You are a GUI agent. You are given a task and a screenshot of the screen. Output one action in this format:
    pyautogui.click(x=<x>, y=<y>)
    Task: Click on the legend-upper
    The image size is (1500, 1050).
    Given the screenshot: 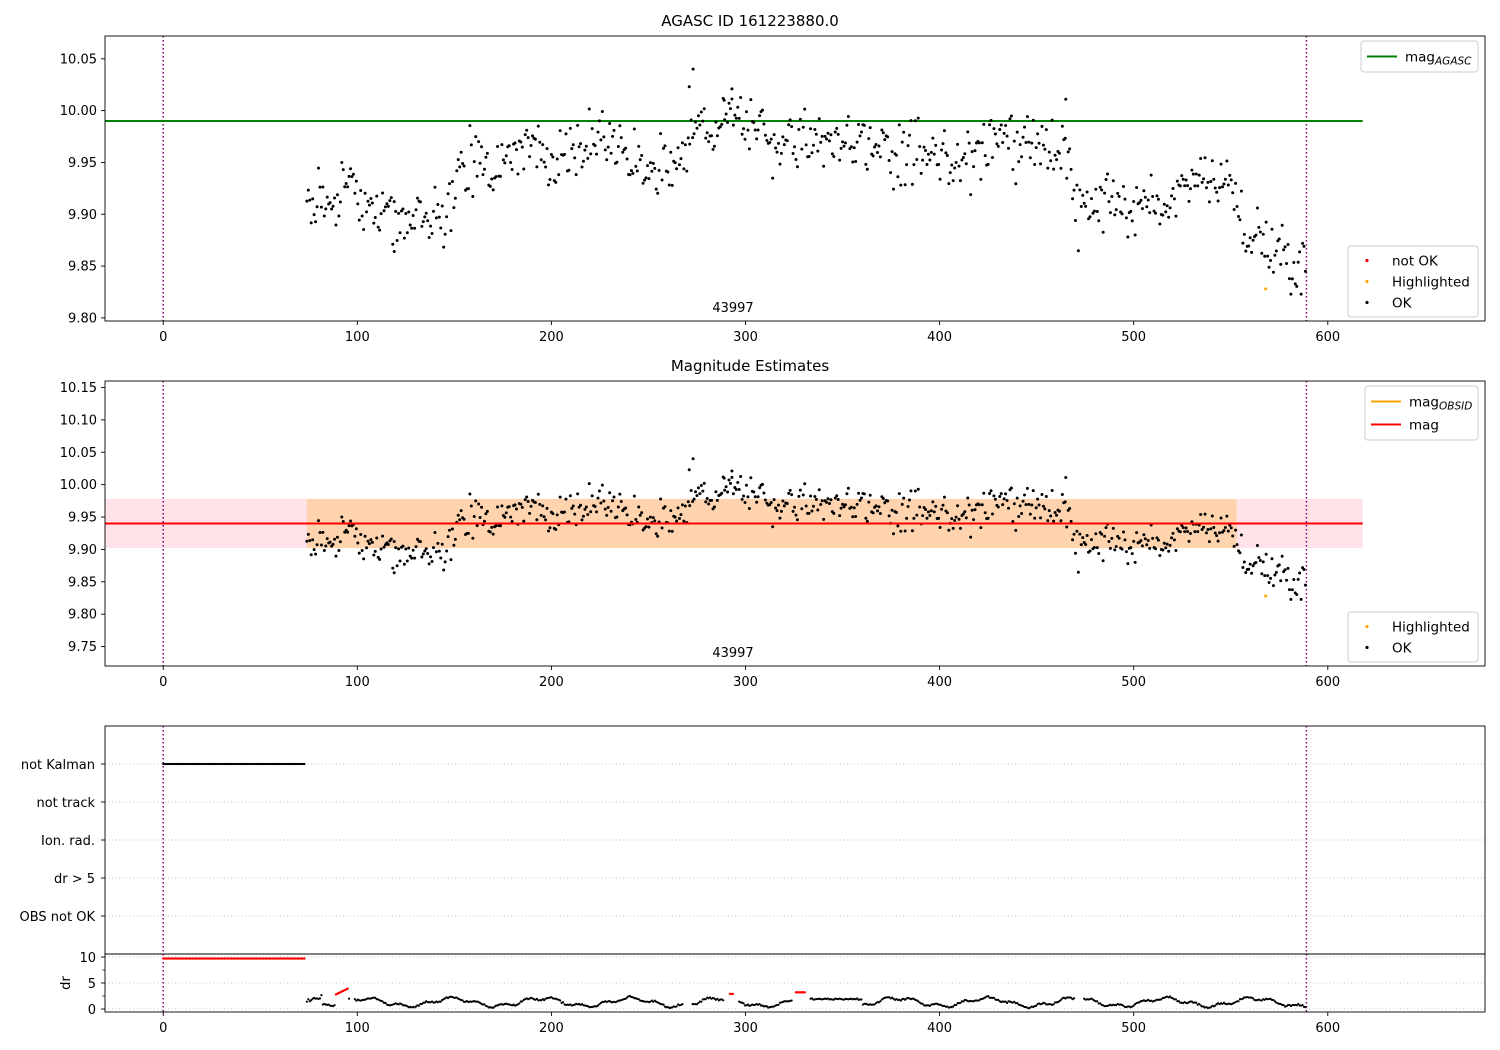 What is the action you would take?
    pyautogui.click(x=1419, y=56)
    